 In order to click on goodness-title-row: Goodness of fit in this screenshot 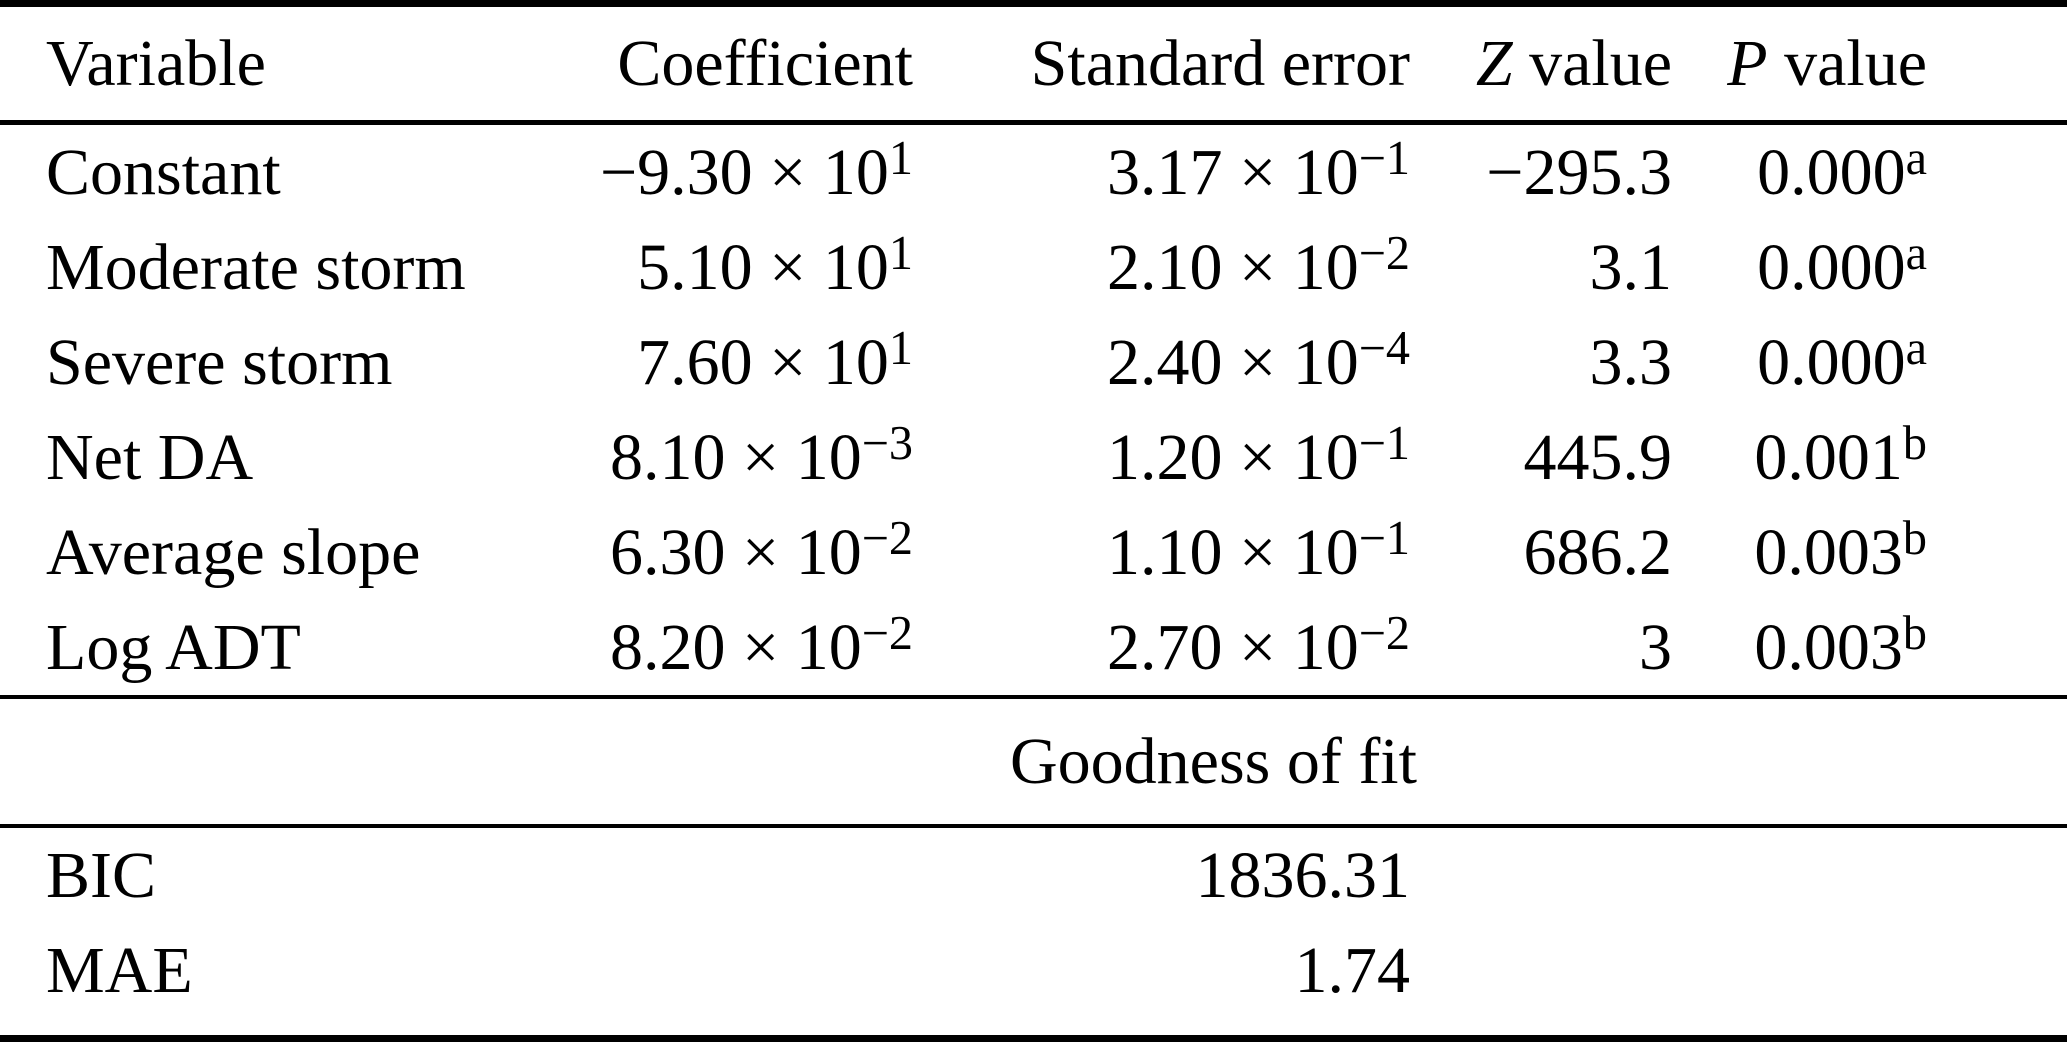, I will do `click(1033, 762)`.